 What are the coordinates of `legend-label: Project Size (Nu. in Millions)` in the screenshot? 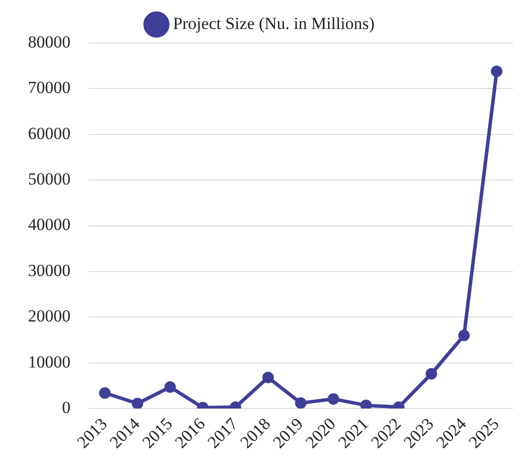 It's located at (273, 23).